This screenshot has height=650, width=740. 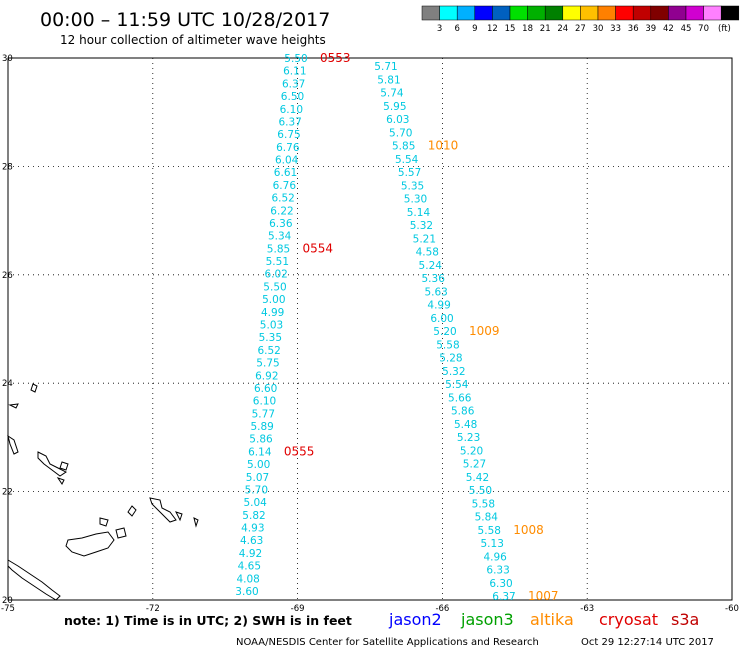 What do you see at coordinates (7, 276) in the screenshot?
I see `latitude-tick: 26` at bounding box center [7, 276].